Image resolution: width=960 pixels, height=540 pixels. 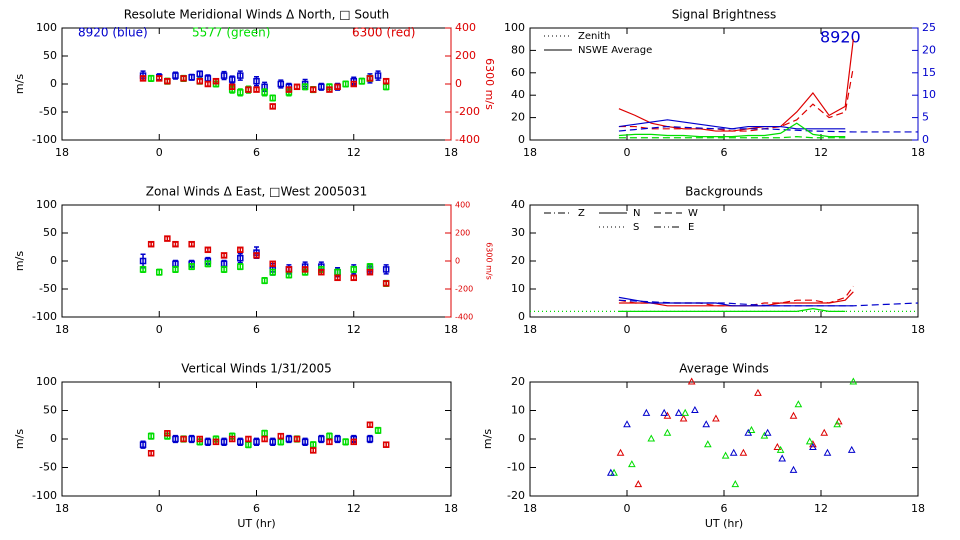 I want to click on annotation: 6300 (red), so click(x=383, y=33).